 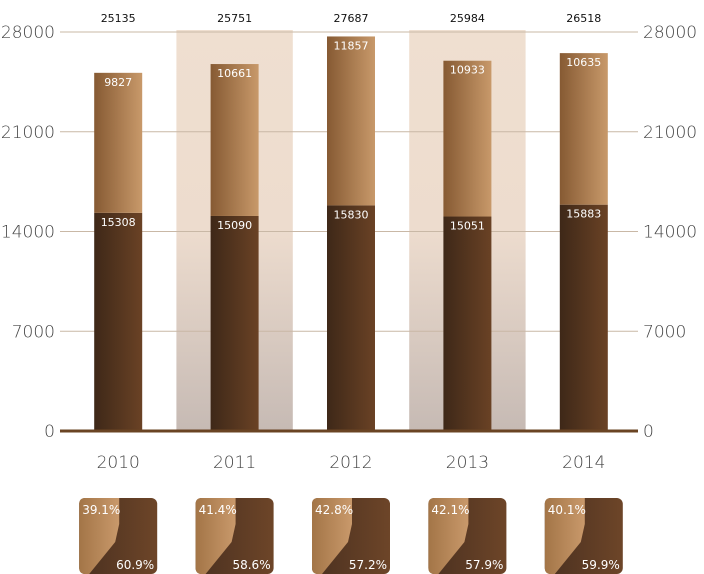 What do you see at coordinates (467, 70) in the screenshot?
I see `top-value-label: 10933` at bounding box center [467, 70].